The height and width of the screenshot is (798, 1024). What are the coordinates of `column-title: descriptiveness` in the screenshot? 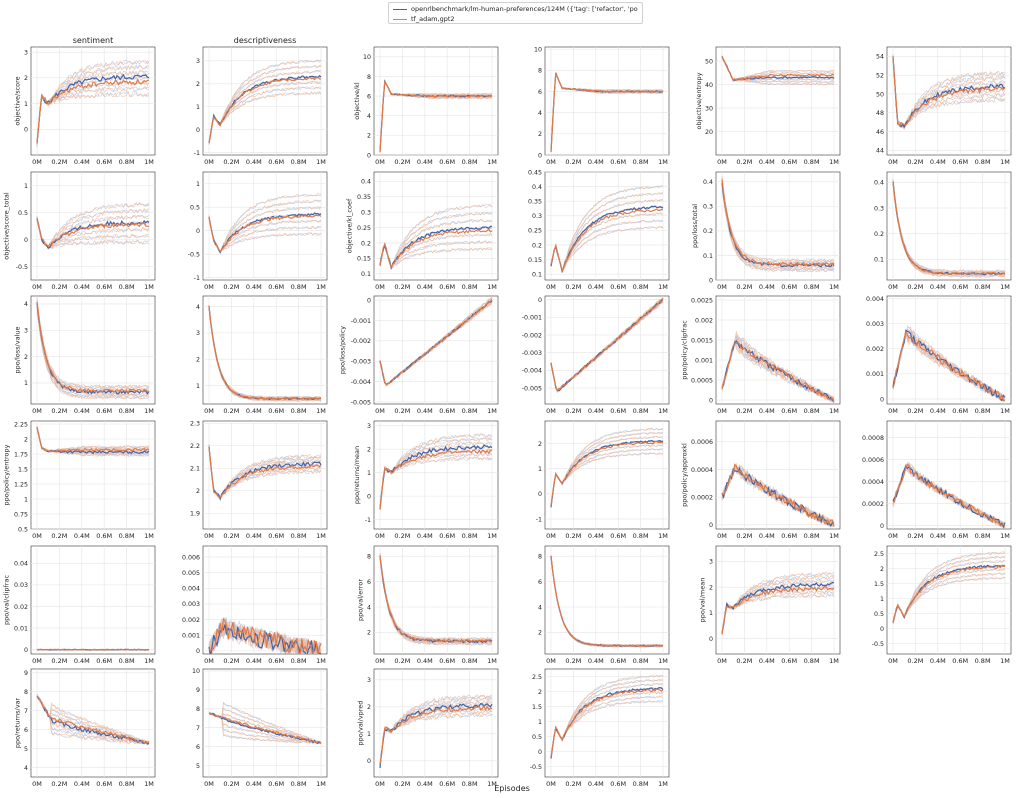 It's located at (265, 40).